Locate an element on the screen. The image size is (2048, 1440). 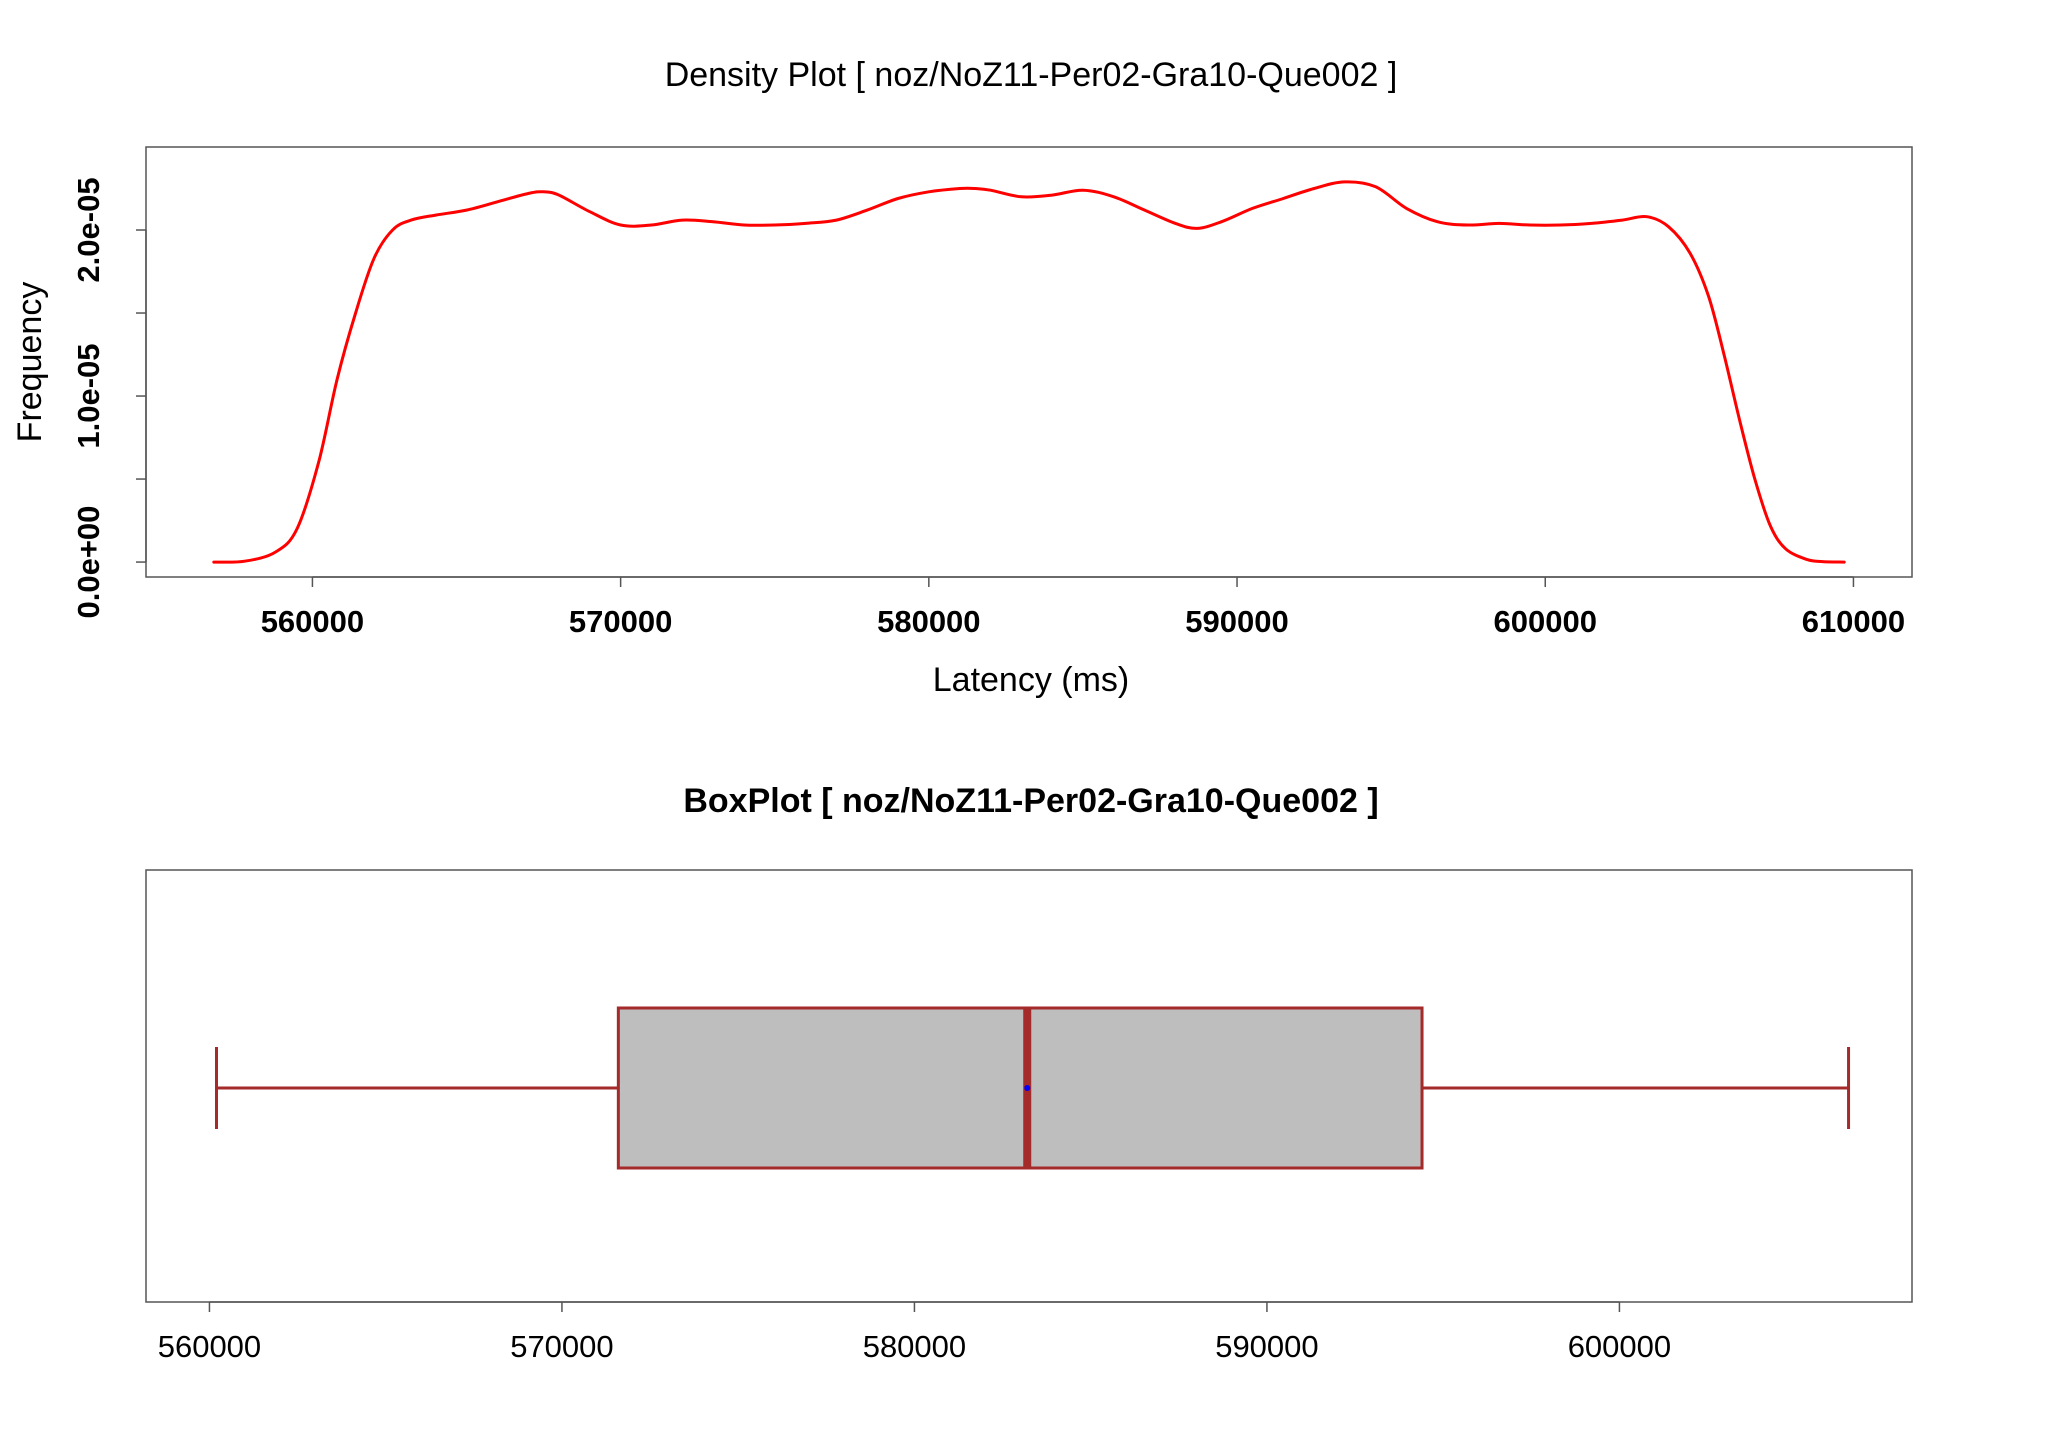
density-y-tick-label: 1.0e-05 is located at coordinates (88, 395).